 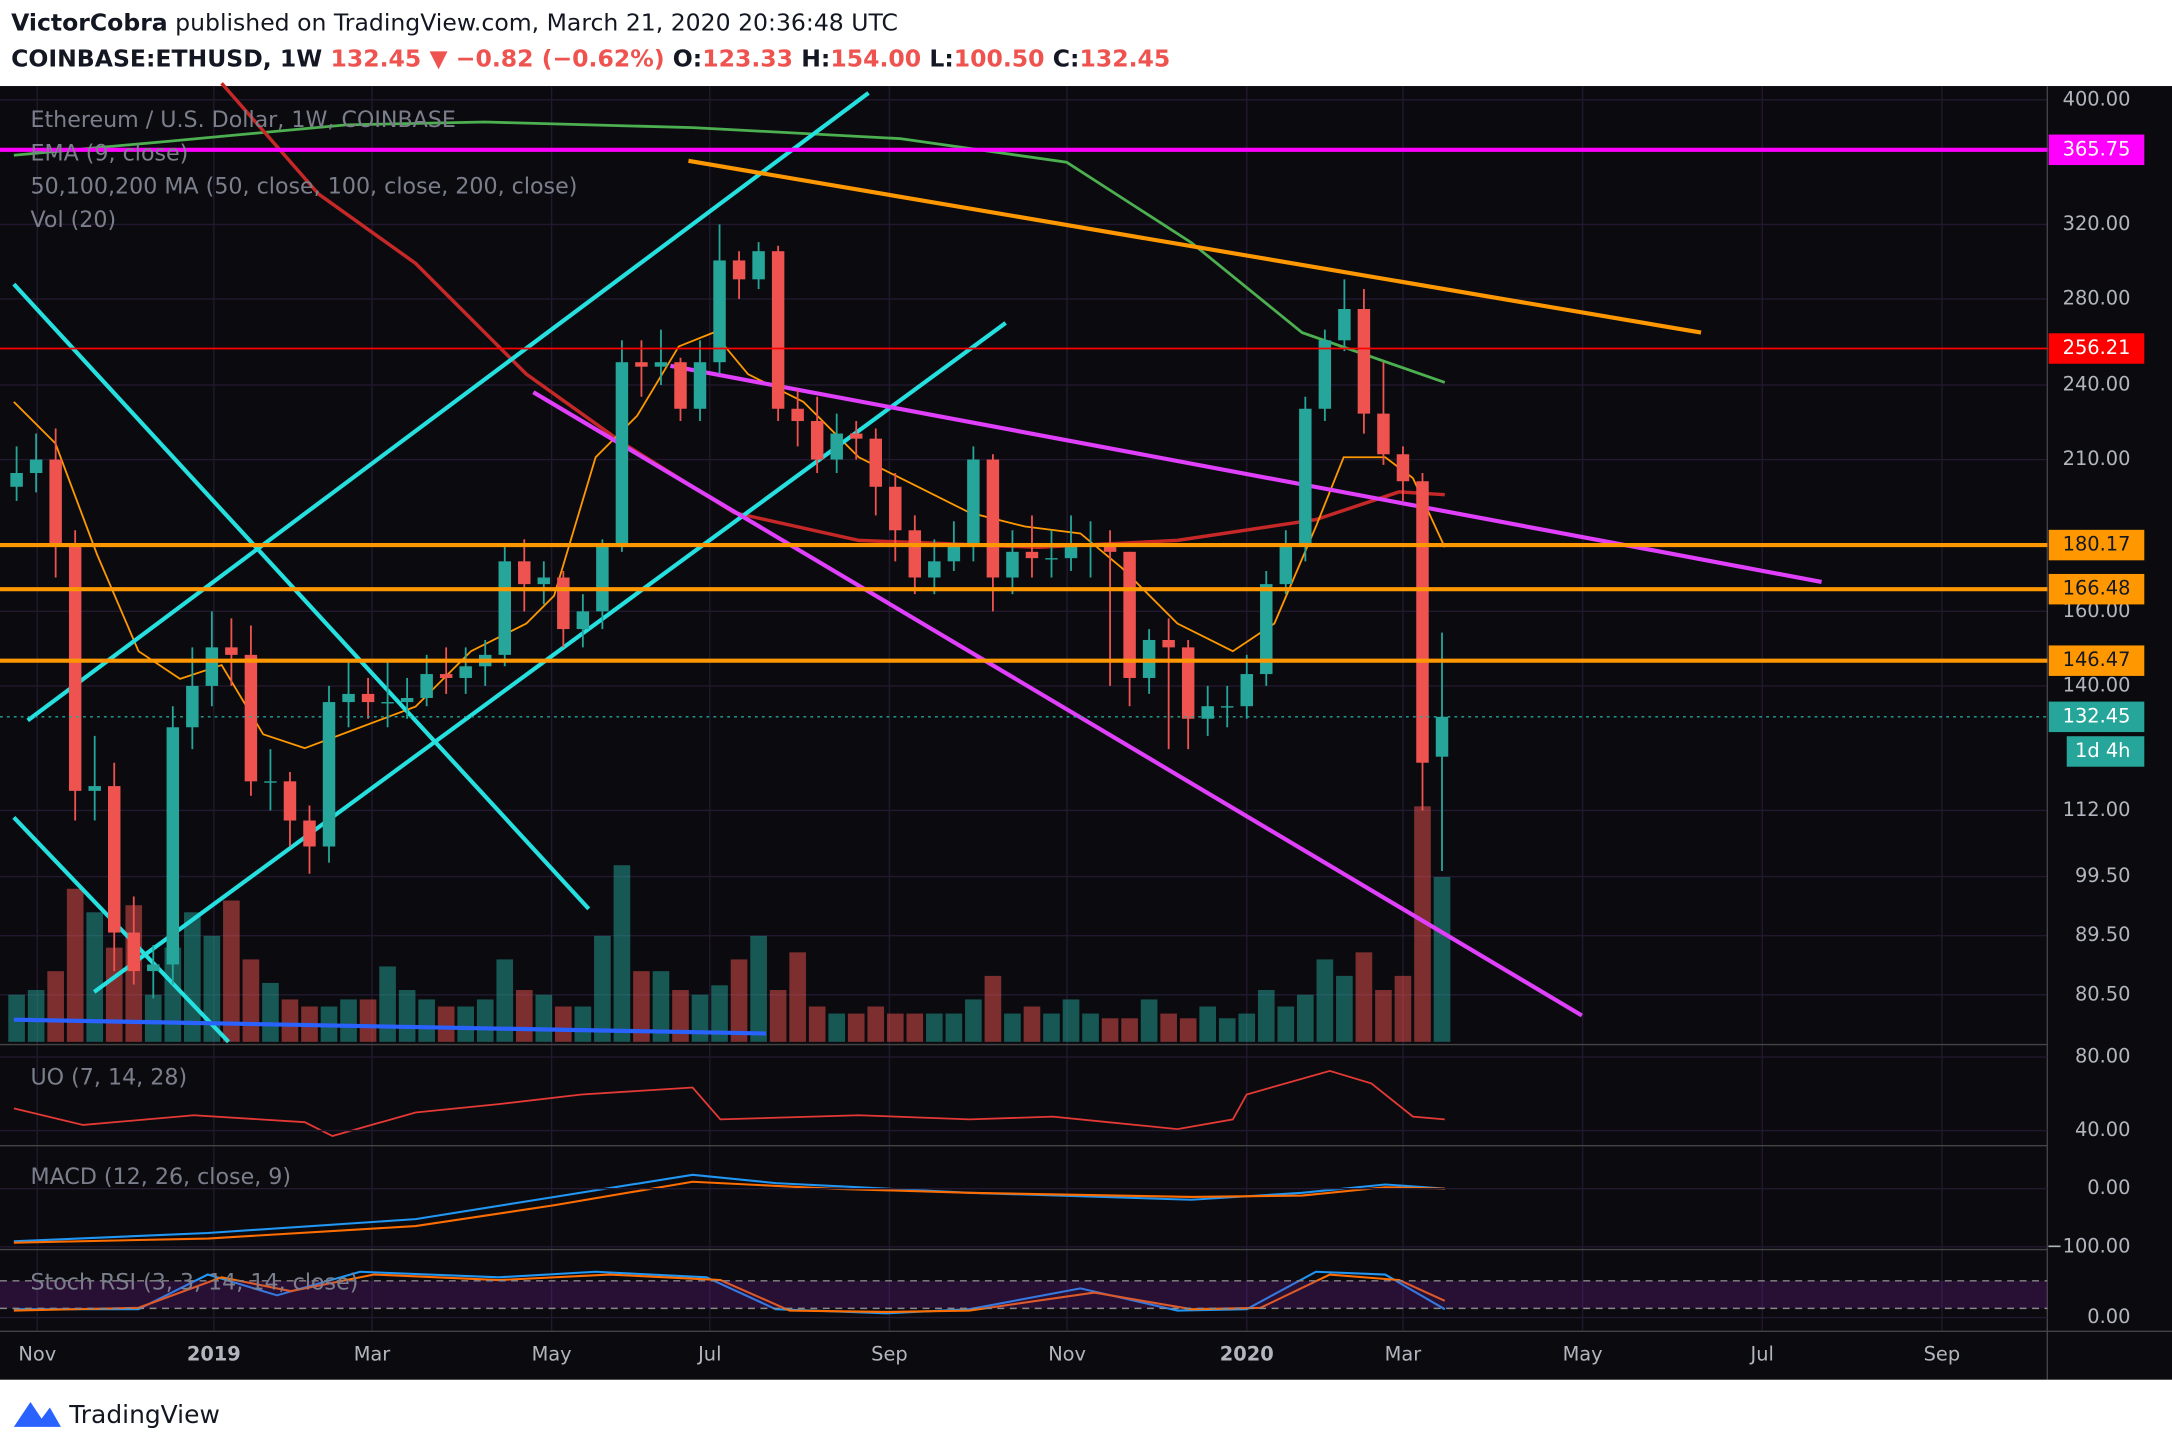 What do you see at coordinates (2097, 544) in the screenshot?
I see `level-label: 180.17` at bounding box center [2097, 544].